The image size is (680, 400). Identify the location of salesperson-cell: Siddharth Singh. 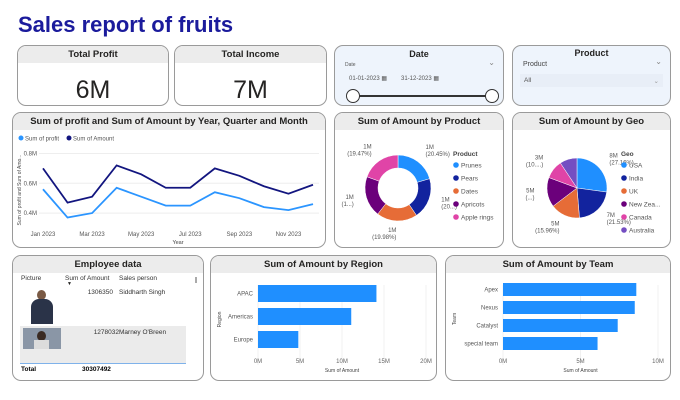
(142, 292).